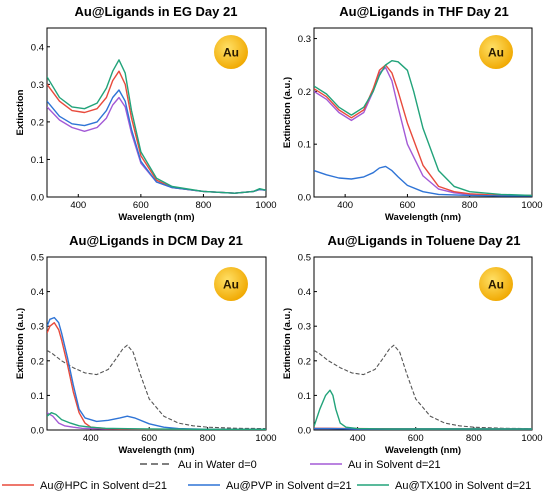 This screenshot has height=502, width=550. Describe the element at coordinates (217, 465) in the screenshot. I see `legend-label-water: Au in Water d=0` at that location.